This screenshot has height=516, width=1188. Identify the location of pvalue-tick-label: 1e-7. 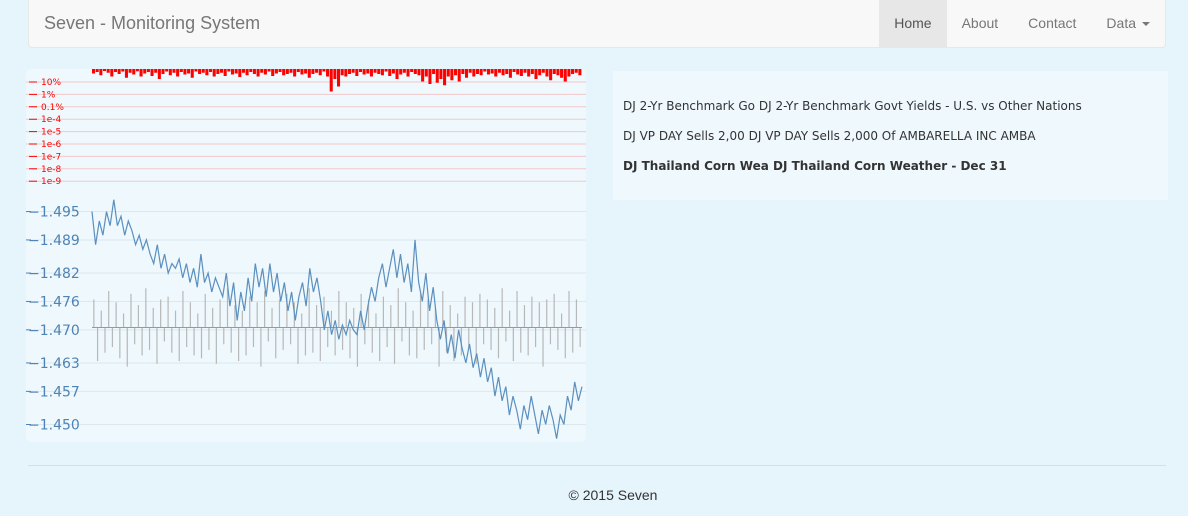
(51, 157).